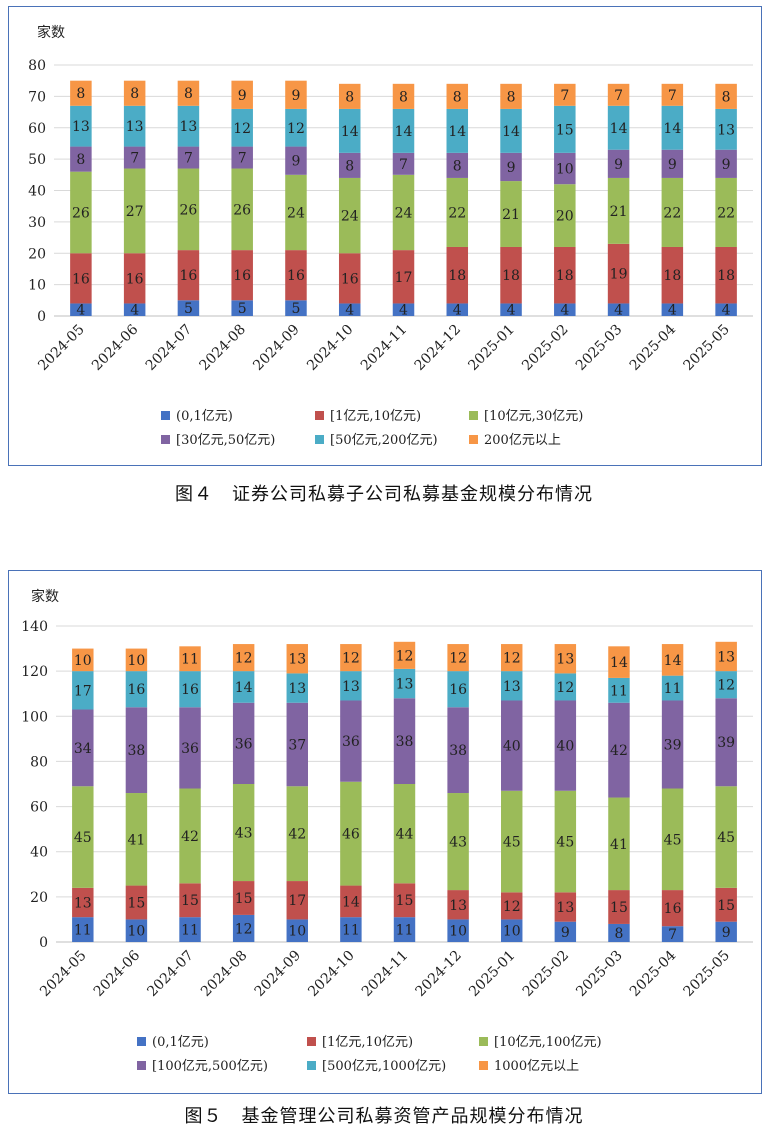 This screenshot has height=1133, width=768. I want to click on y-tick-label: 10, so click(37, 286).